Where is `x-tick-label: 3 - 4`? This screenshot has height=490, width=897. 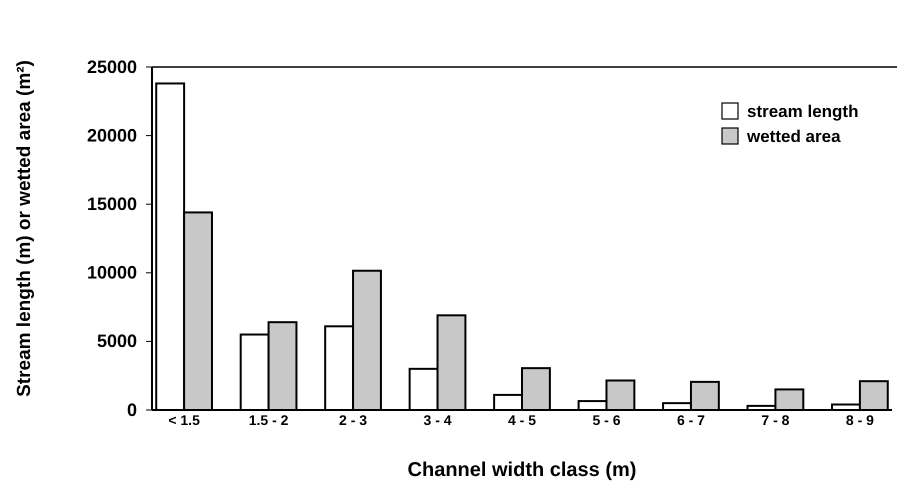 x-tick-label: 3 - 4 is located at coordinates (438, 420).